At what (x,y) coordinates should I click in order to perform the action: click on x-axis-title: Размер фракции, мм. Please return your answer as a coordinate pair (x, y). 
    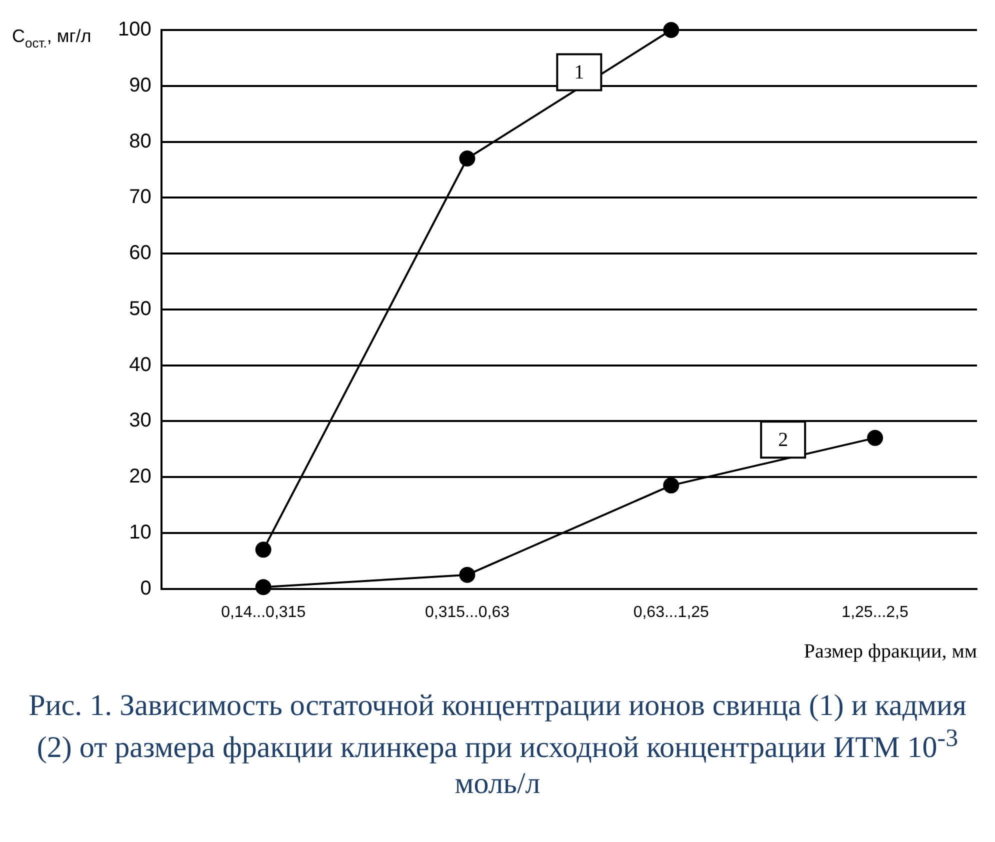
    Looking at the image, I should click on (891, 651).